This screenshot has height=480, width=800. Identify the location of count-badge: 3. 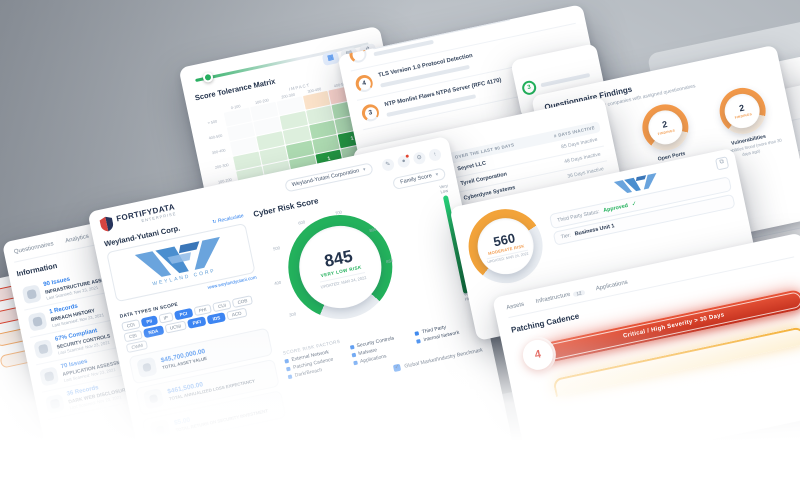
(529, 88).